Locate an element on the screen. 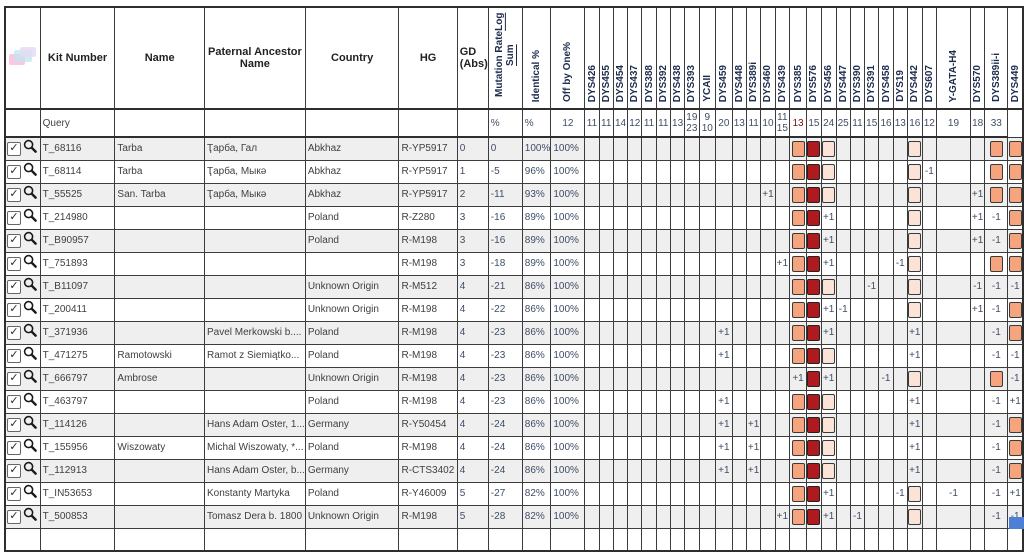 The width and height of the screenshot is (1024, 552). country-cell: Poland is located at coordinates (352, 355).